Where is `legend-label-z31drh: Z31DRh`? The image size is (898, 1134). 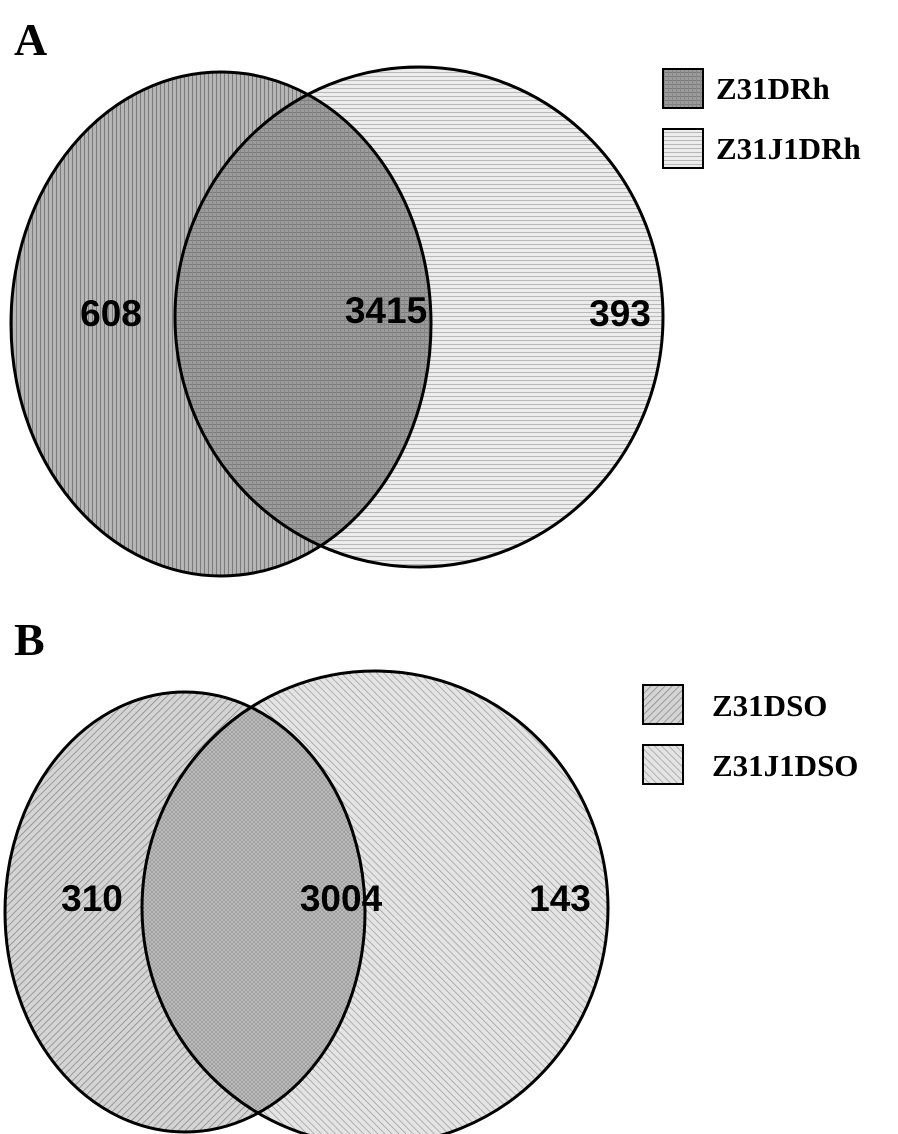
legend-label-z31drh: Z31DRh is located at coordinates (773, 88).